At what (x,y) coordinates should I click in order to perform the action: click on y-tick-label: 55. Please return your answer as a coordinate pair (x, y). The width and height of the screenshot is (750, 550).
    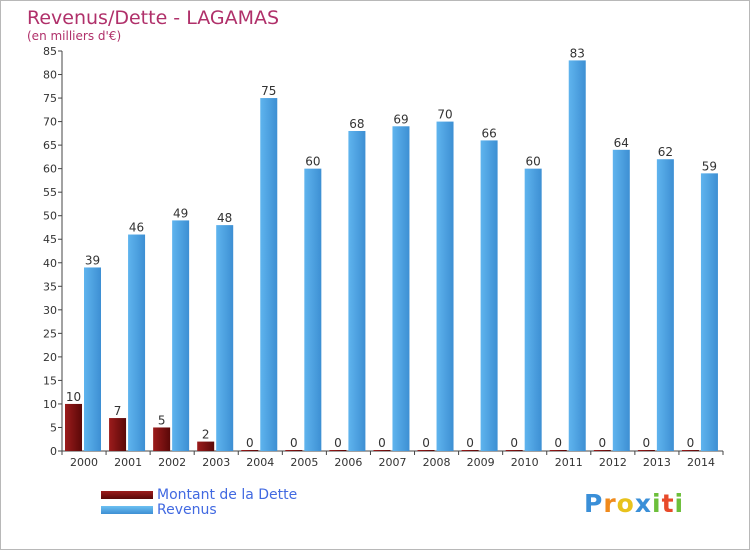
    Looking at the image, I should click on (50, 192).